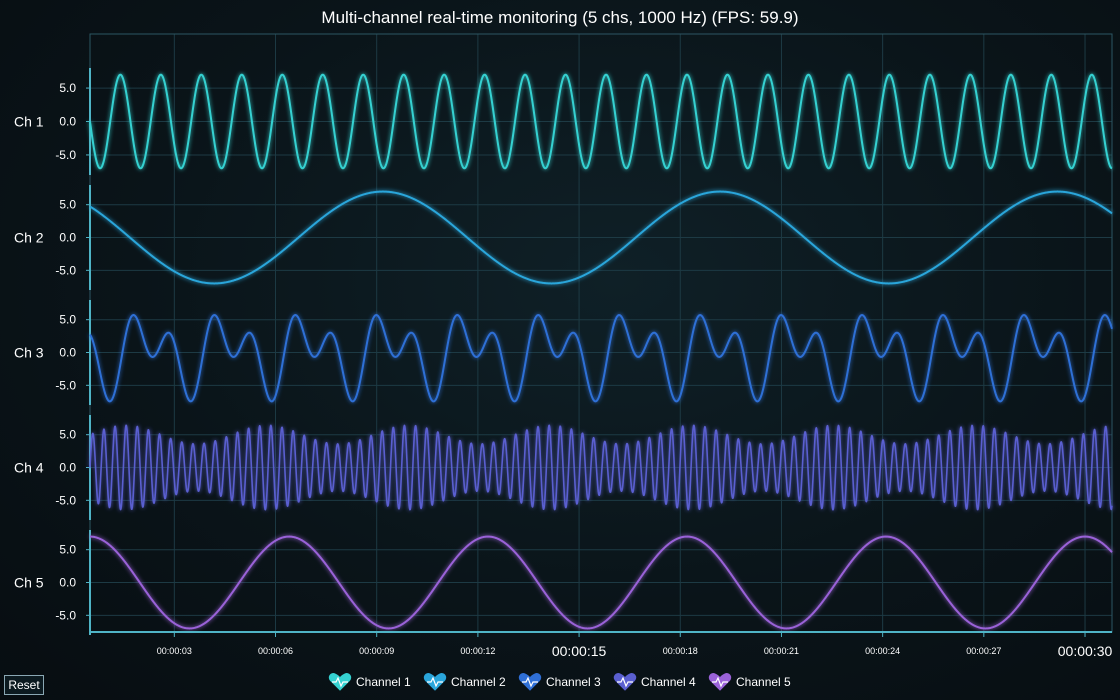  Describe the element at coordinates (601, 237) in the screenshot. I see `series-line-ch2` at that location.